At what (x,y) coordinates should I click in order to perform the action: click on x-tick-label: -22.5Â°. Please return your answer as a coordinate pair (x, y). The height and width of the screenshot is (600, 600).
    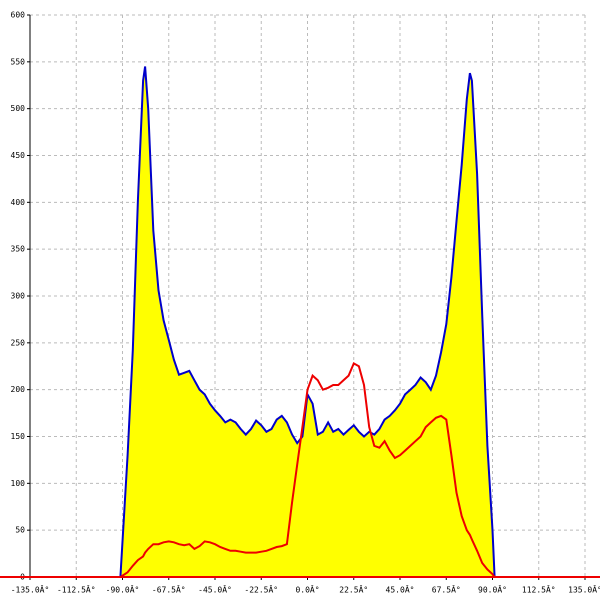
    Looking at the image, I should click on (261, 589).